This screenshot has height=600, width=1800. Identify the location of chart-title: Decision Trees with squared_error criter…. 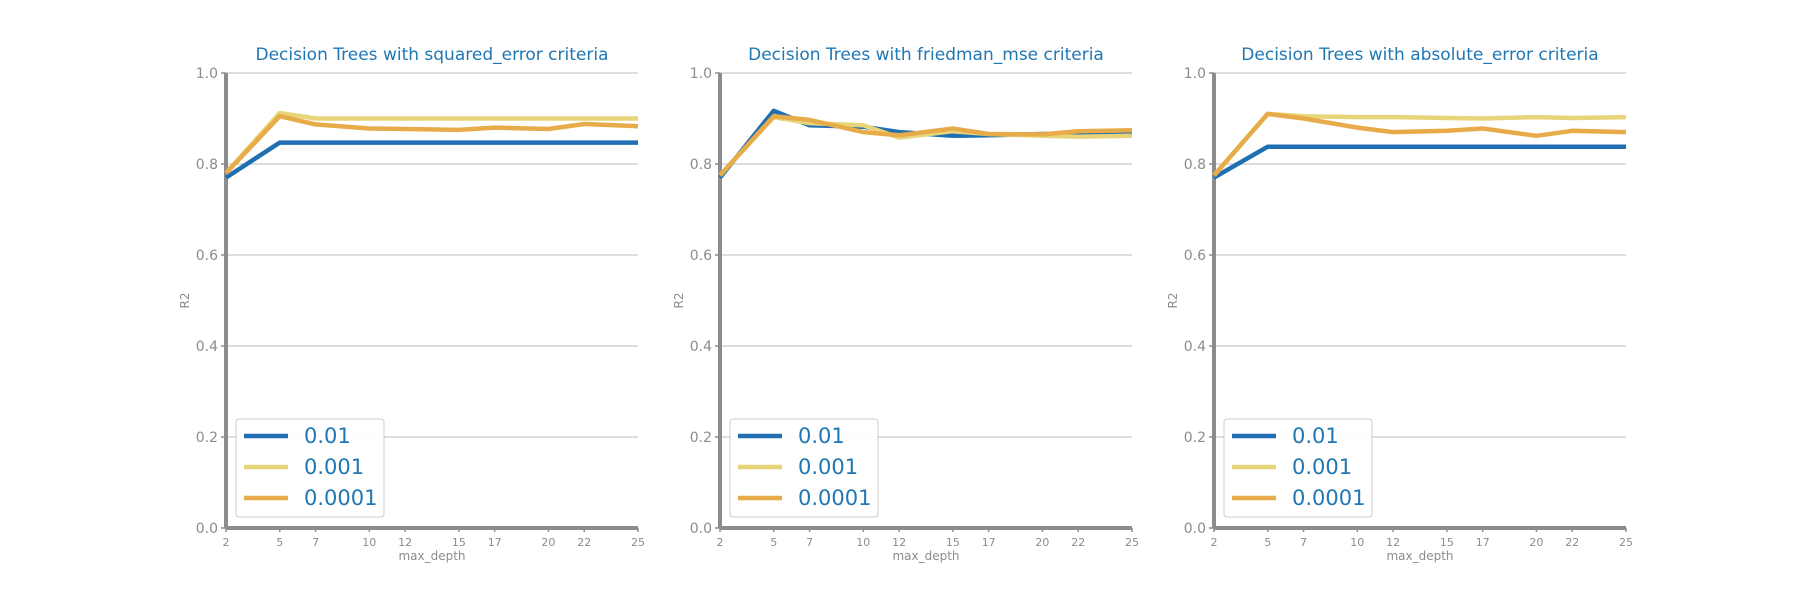
(431, 55).